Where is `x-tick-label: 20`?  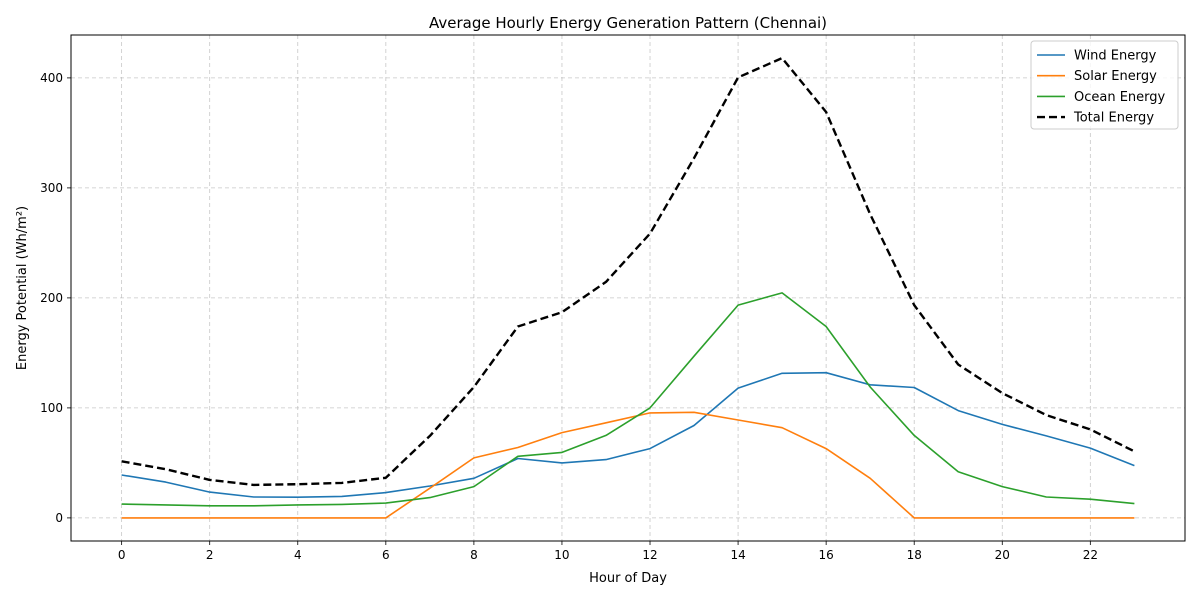
x-tick-label: 20 is located at coordinates (1002, 555).